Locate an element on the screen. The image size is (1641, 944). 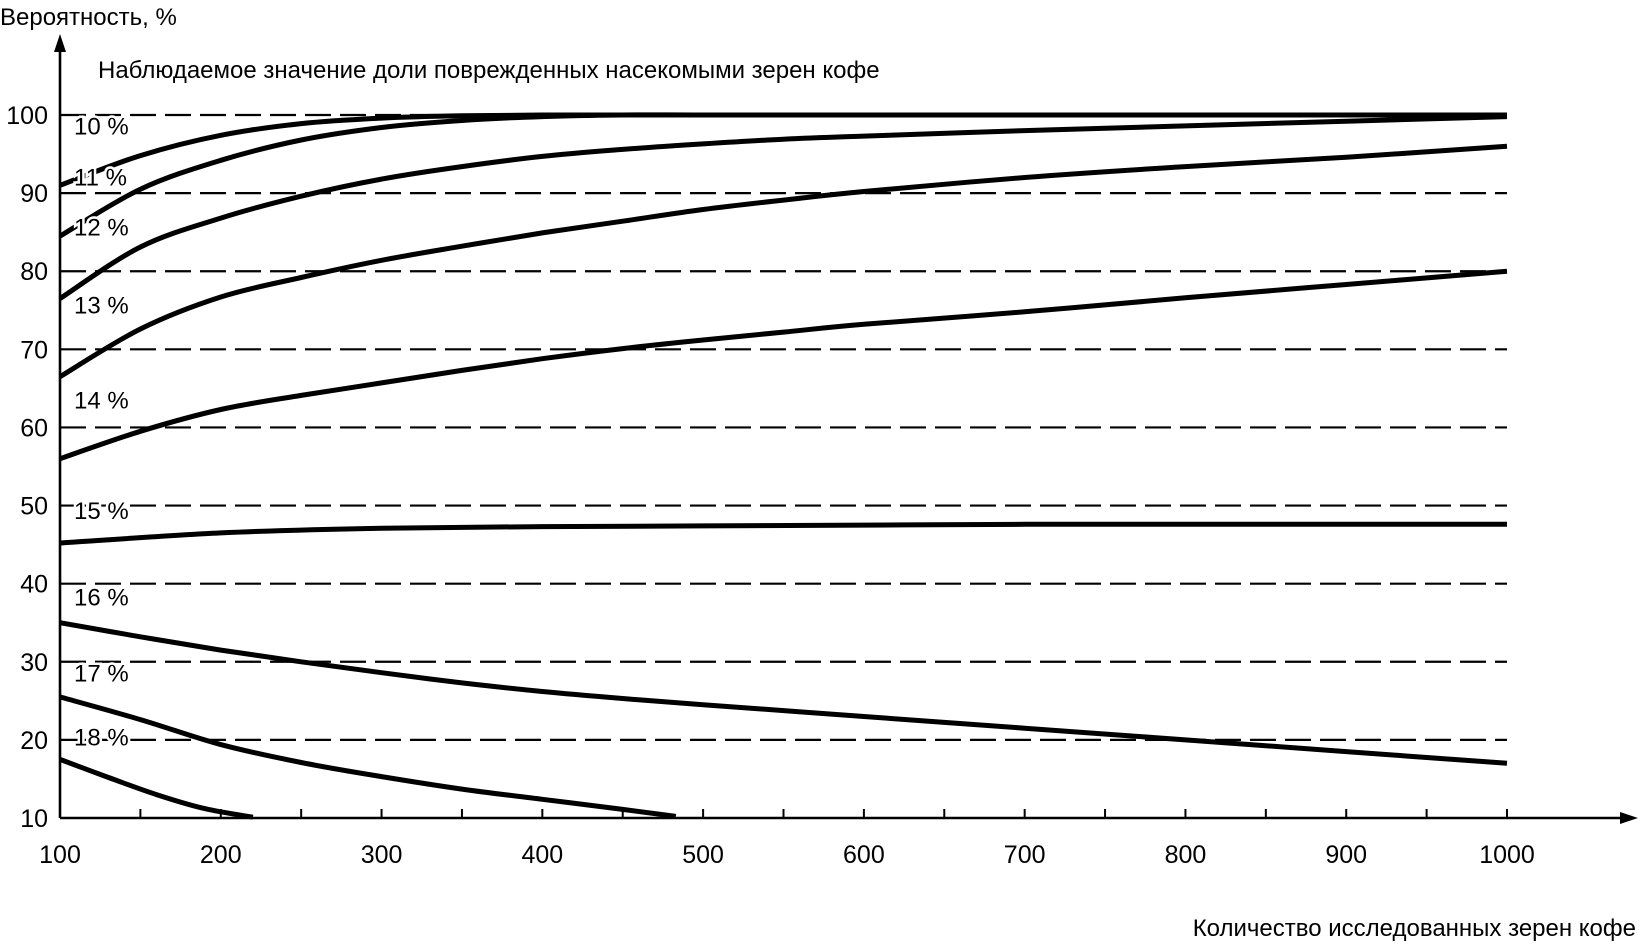
series-label-18: 18 % is located at coordinates (101, 737).